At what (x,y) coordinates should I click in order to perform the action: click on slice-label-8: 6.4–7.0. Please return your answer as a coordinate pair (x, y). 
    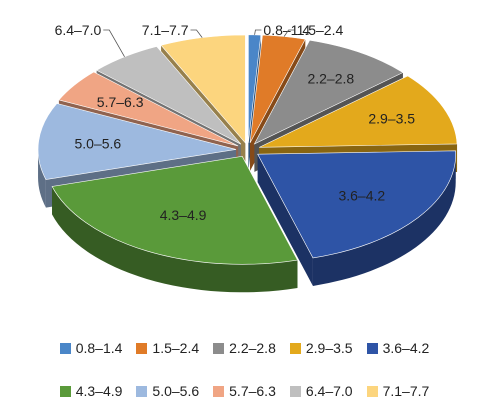
    Looking at the image, I should click on (78, 30).